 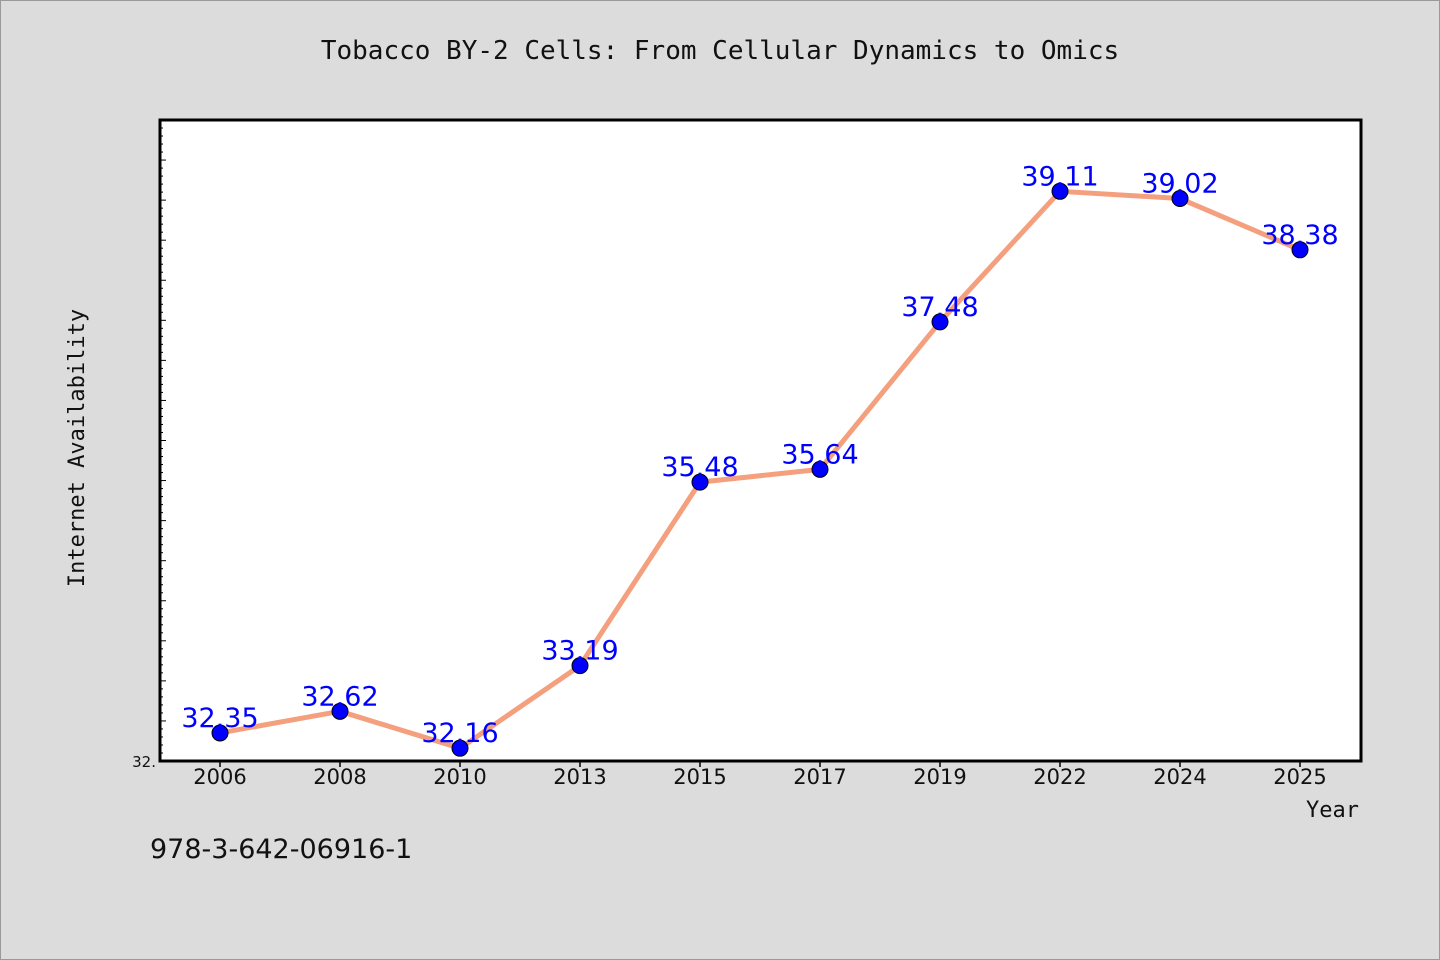 I want to click on data-label: 37.48, so click(x=939, y=307).